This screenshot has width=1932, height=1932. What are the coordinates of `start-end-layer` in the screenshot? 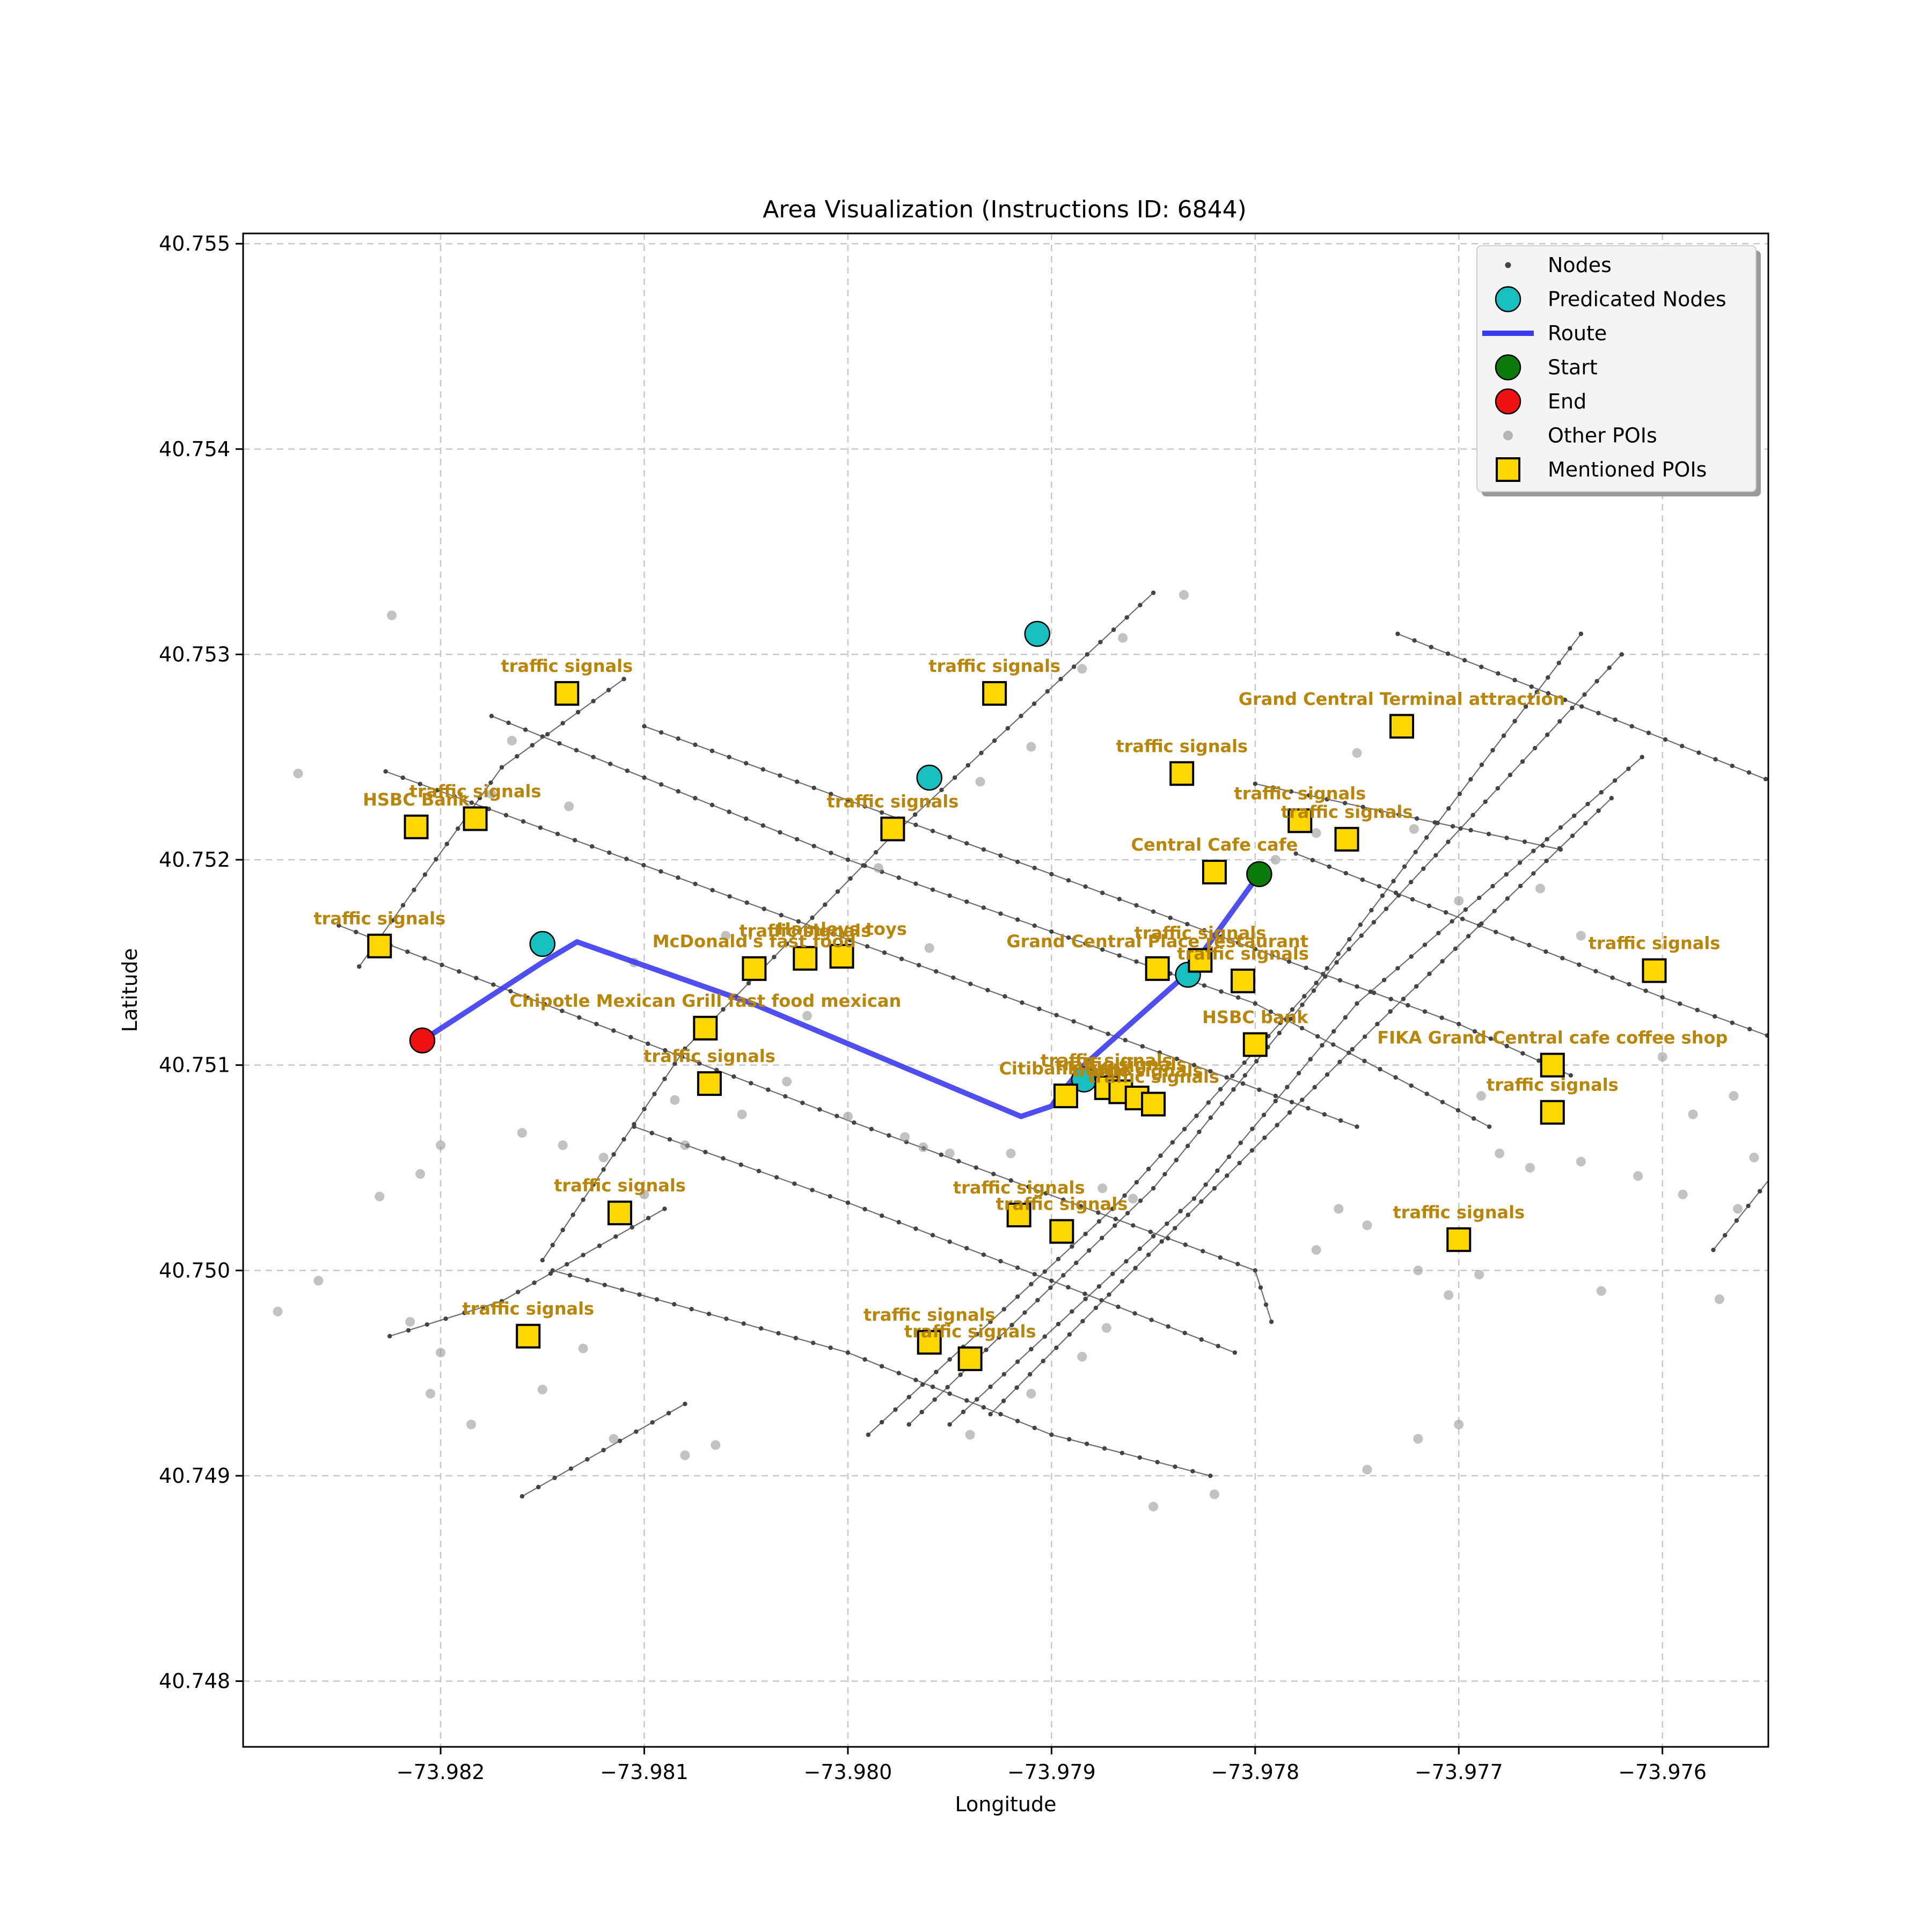 It's located at (840, 957).